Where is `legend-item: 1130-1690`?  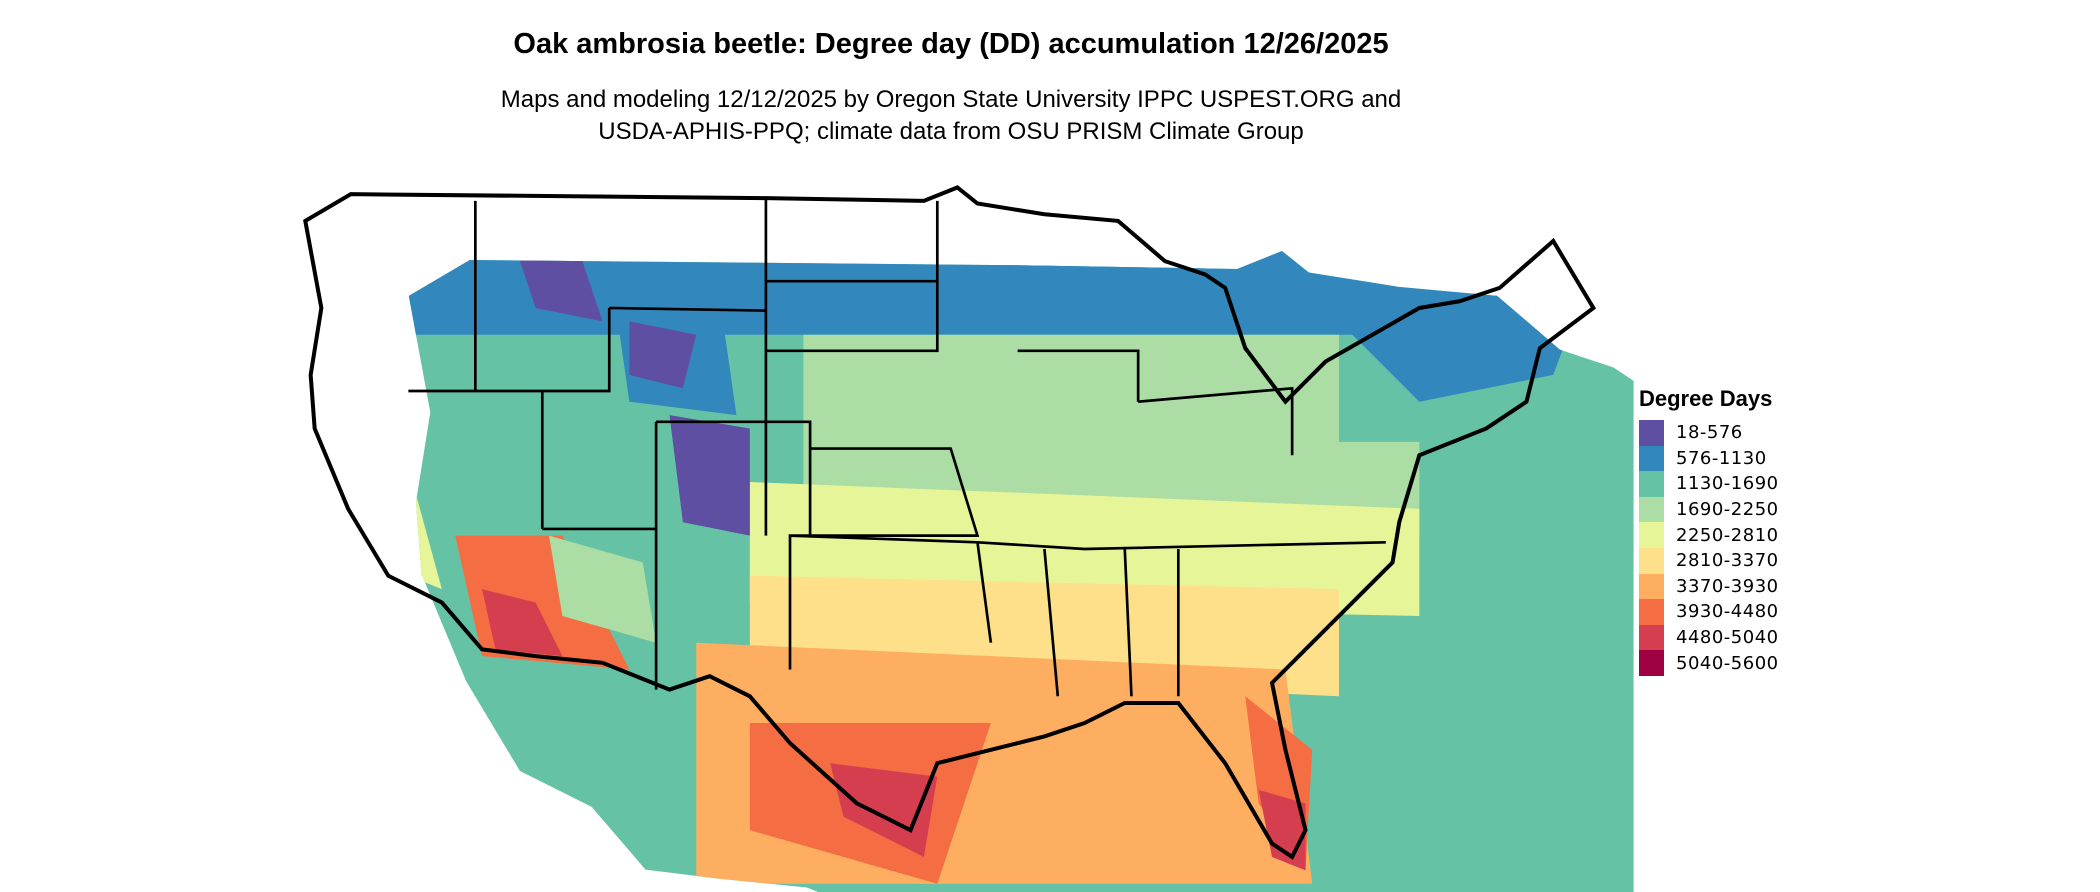 legend-item: 1130-1690 is located at coordinates (1709, 484).